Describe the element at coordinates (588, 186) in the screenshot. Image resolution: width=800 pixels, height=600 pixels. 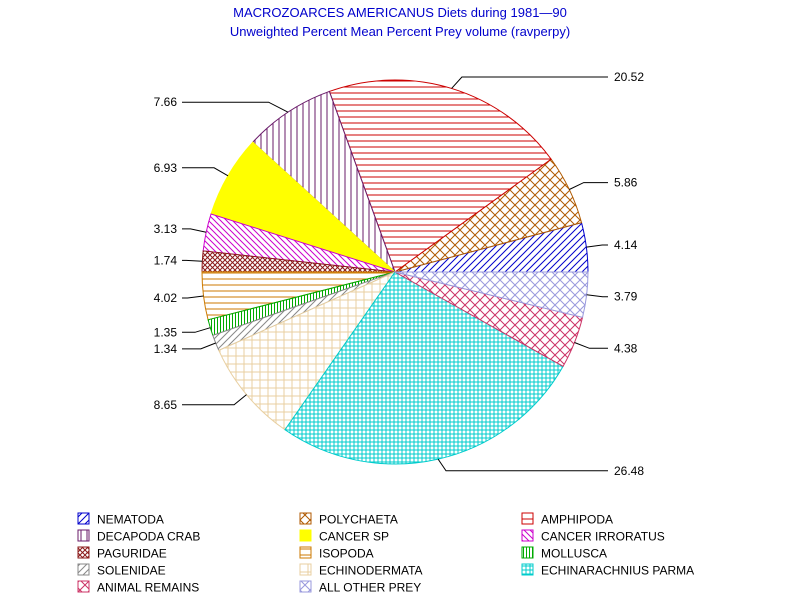
I see `leader-line-polychaeta` at that location.